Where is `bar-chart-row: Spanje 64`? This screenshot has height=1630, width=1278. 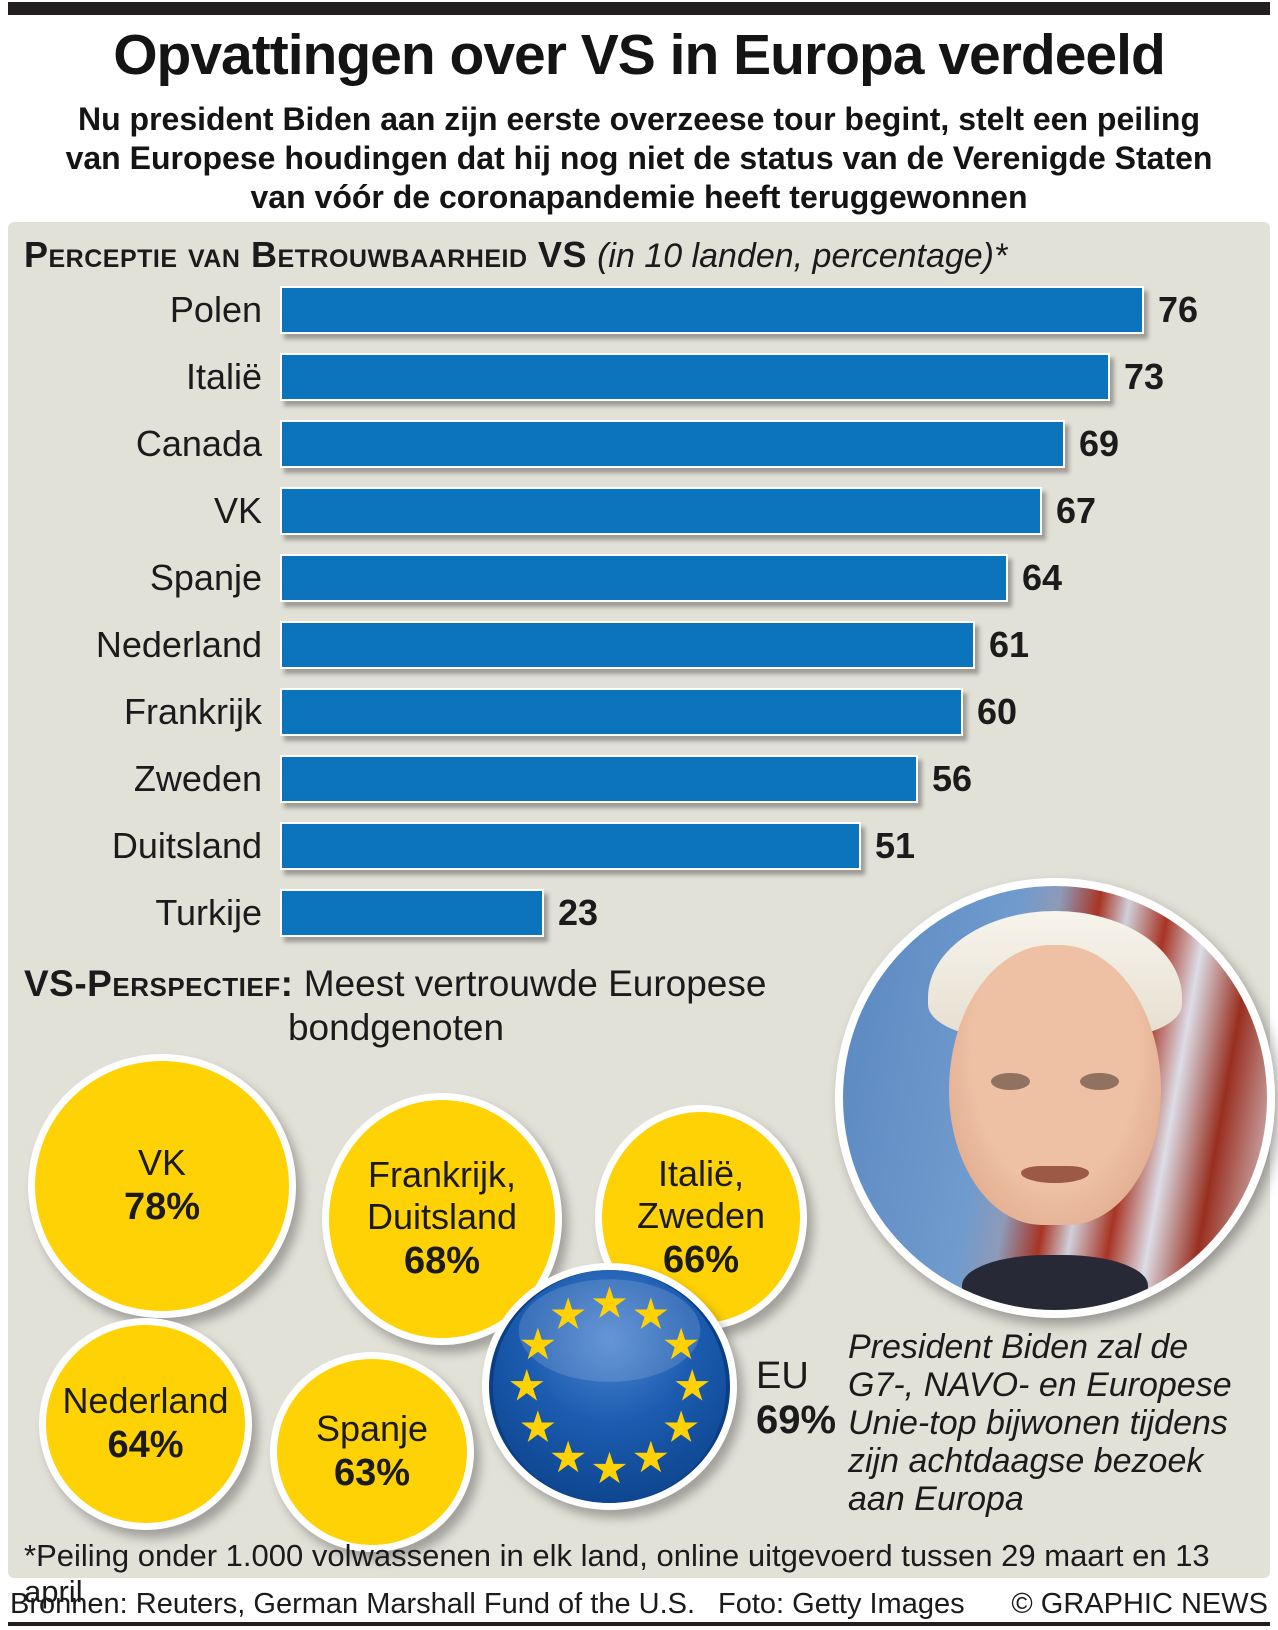 bar-chart-row: Spanje 64 is located at coordinates (639, 577).